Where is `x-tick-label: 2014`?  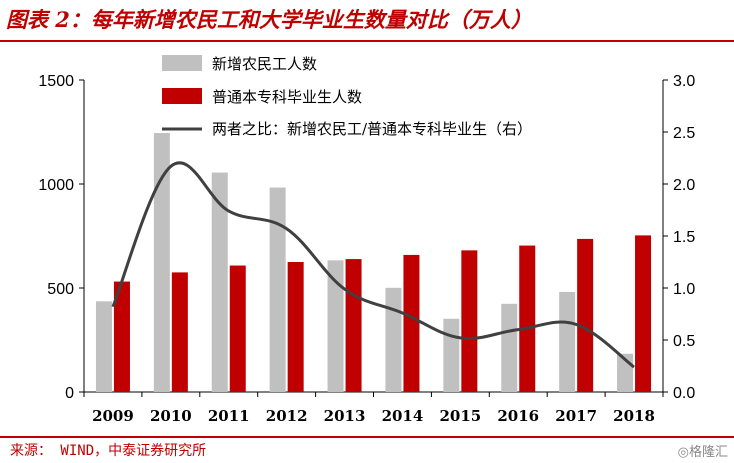
x-tick-label: 2014 is located at coordinates (403, 416).